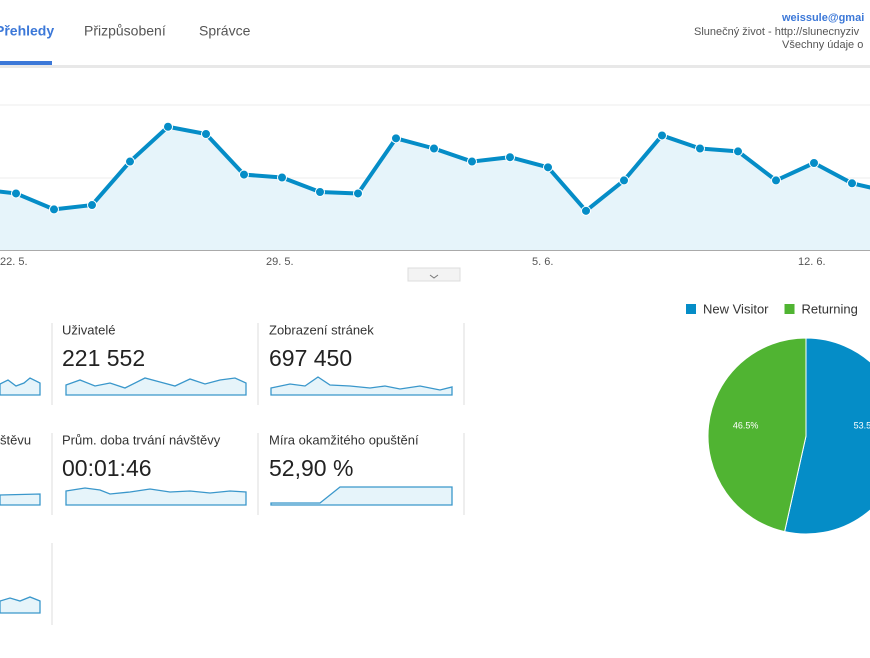 This screenshot has width=870, height=658. What do you see at coordinates (862, 426) in the screenshot?
I see `pie-label: 53.5%` at bounding box center [862, 426].